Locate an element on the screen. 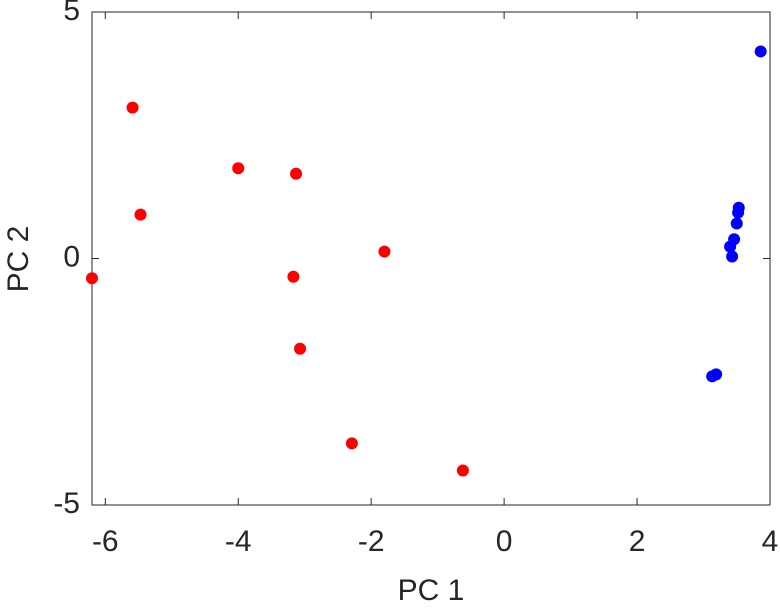 This screenshot has width=780, height=609. x-tick-label: -6 is located at coordinates (105, 541).